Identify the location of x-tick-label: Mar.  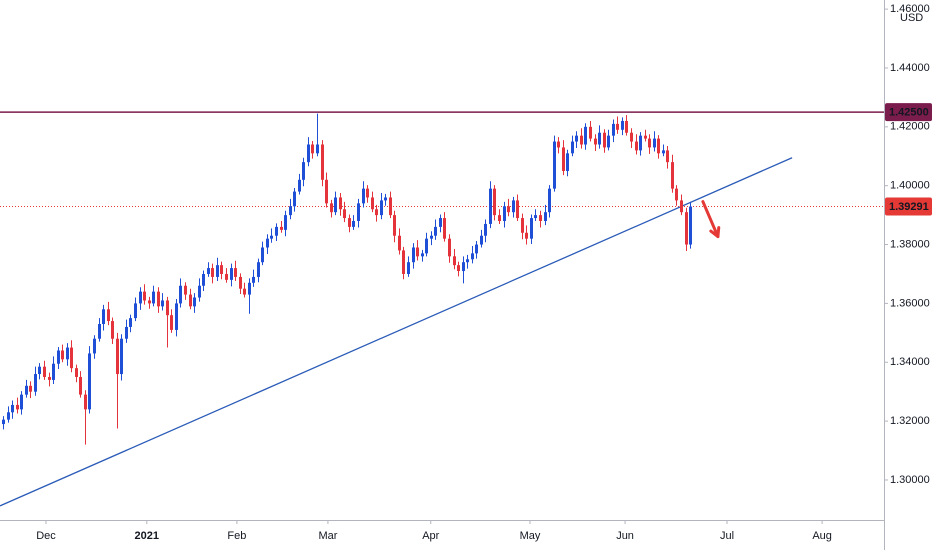
(327, 536).